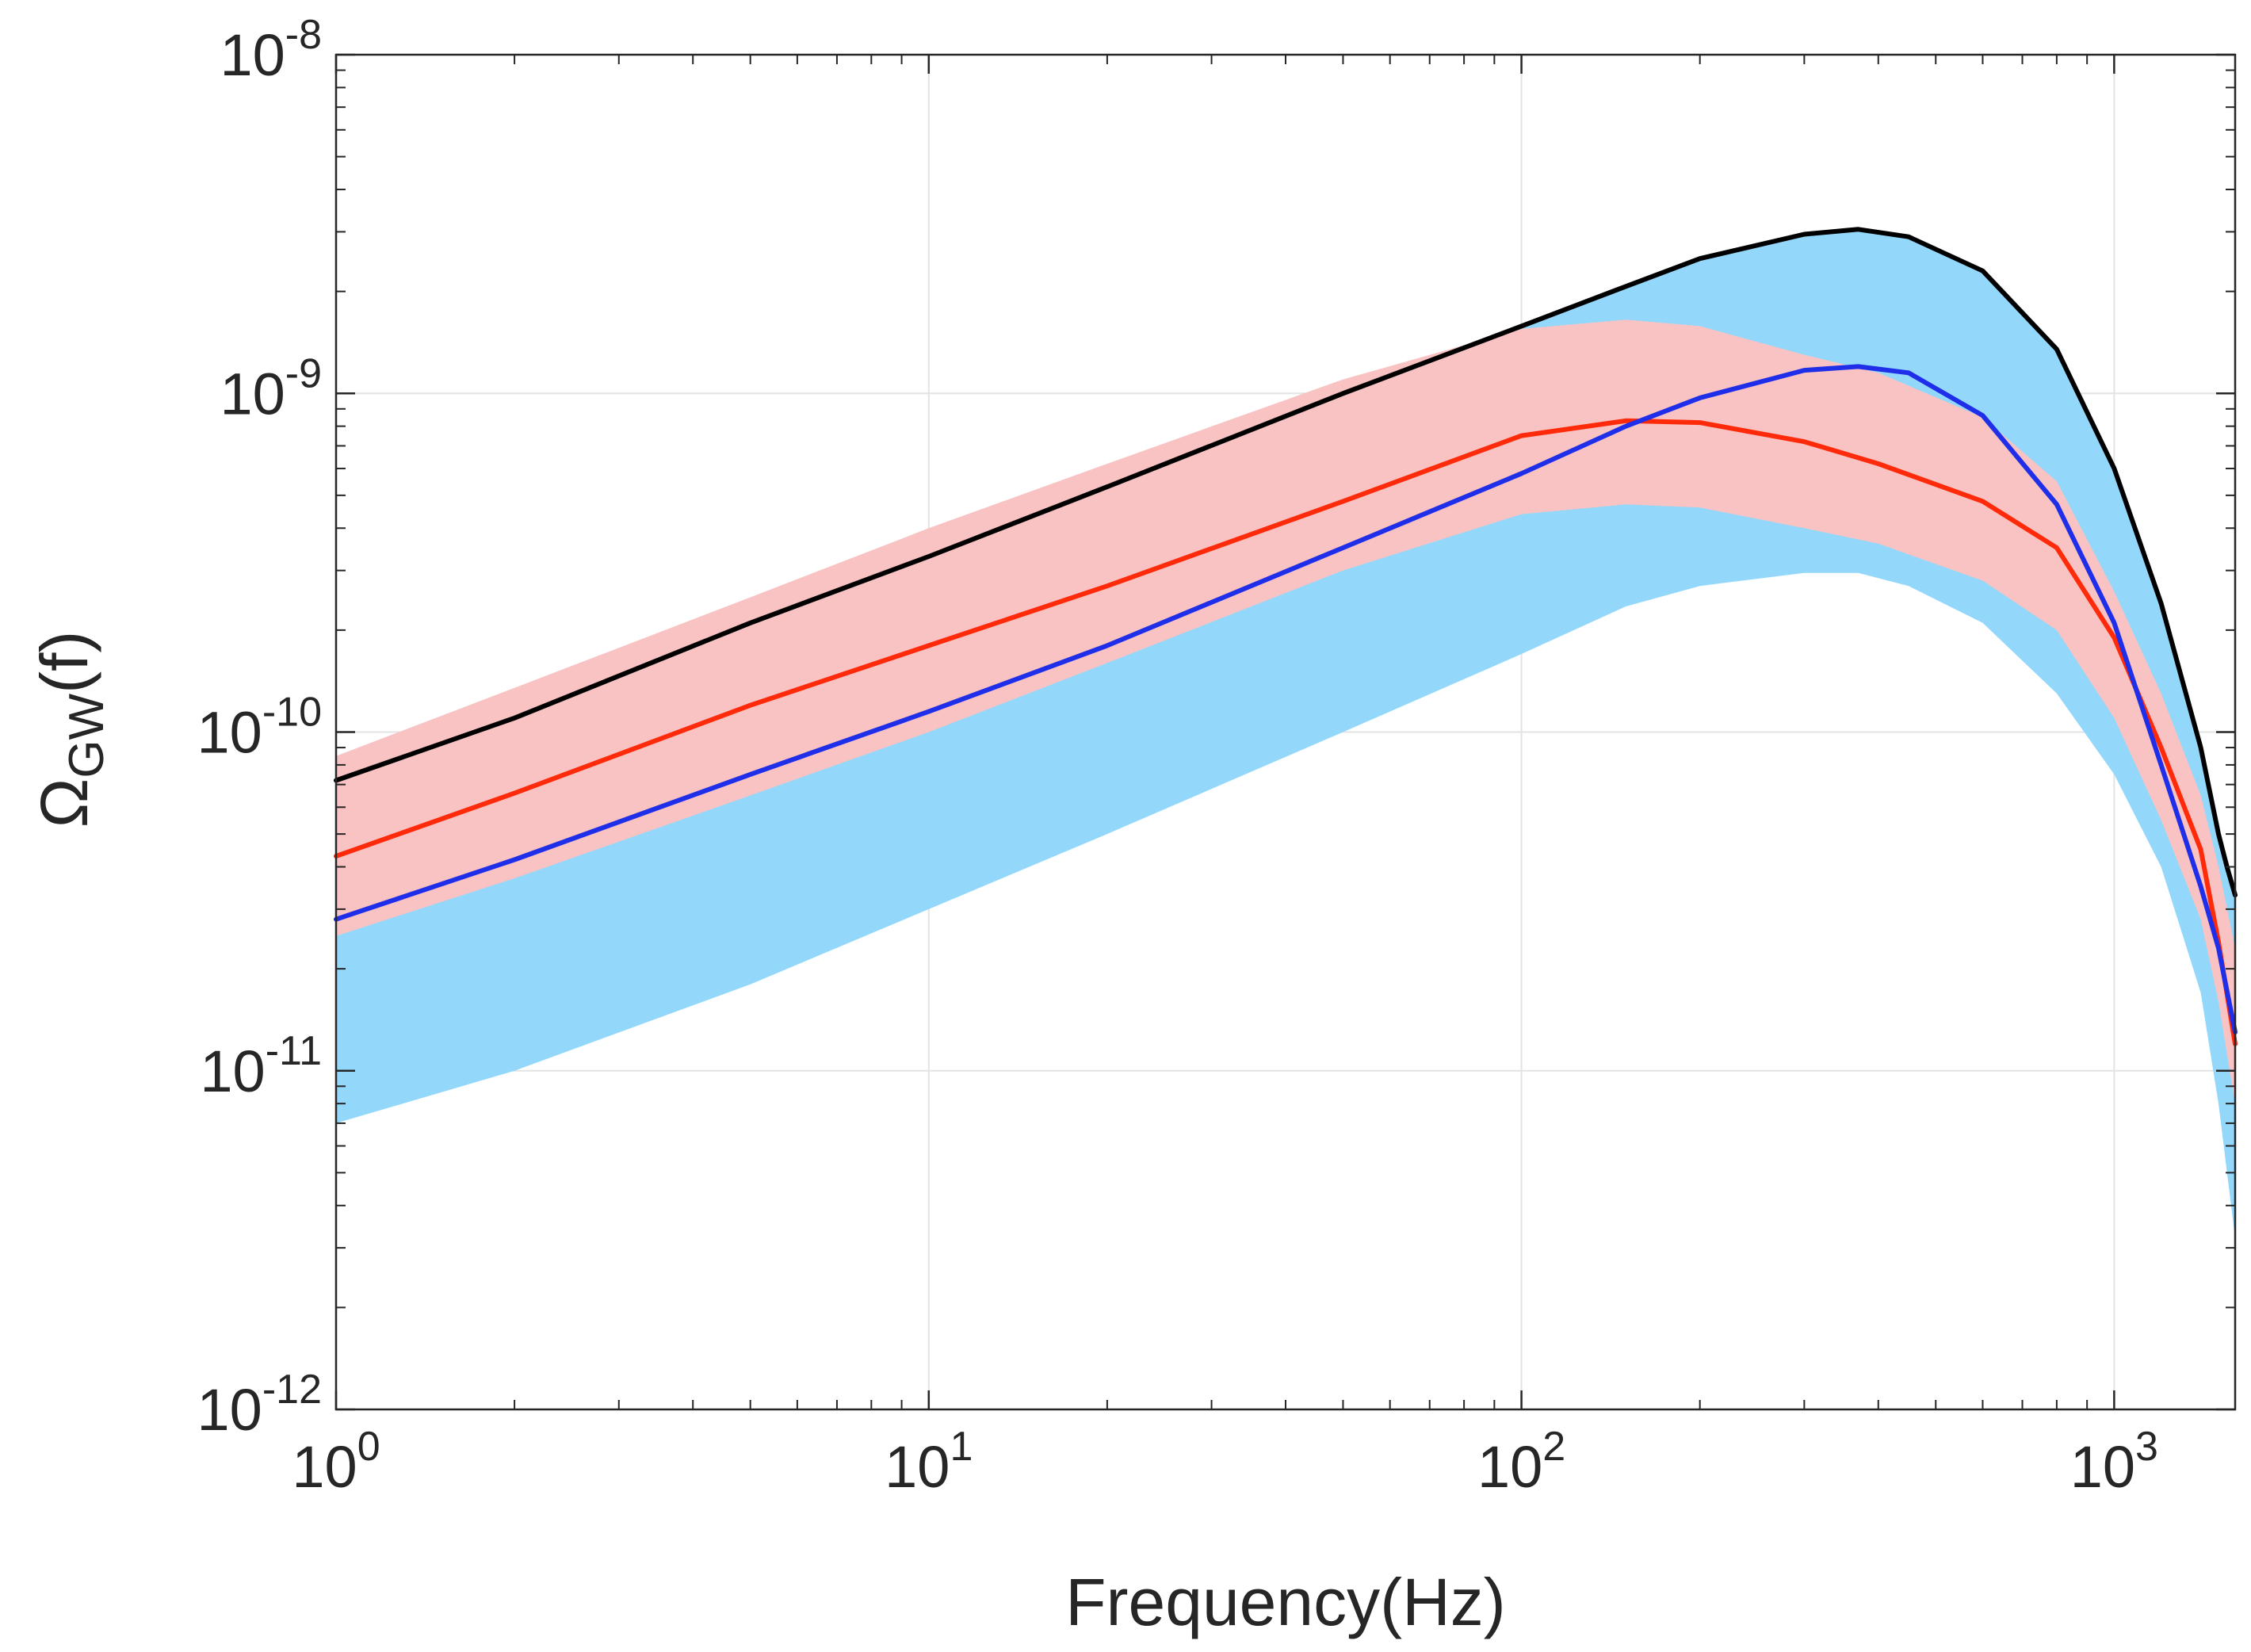  I want to click on svg-text: ΩGW(f), so click(70, 730).